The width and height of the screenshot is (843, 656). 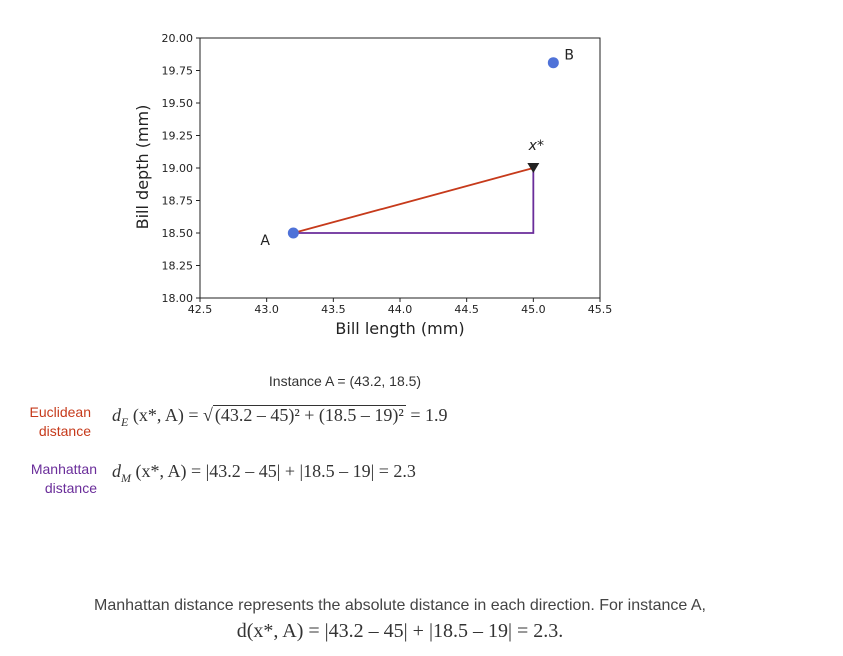 I want to click on y-tick-label: 19.25, so click(x=178, y=136).